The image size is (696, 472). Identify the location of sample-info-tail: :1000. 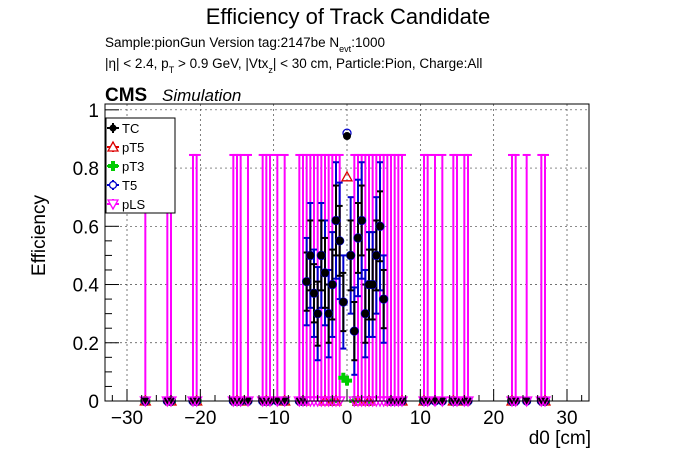
(368, 42).